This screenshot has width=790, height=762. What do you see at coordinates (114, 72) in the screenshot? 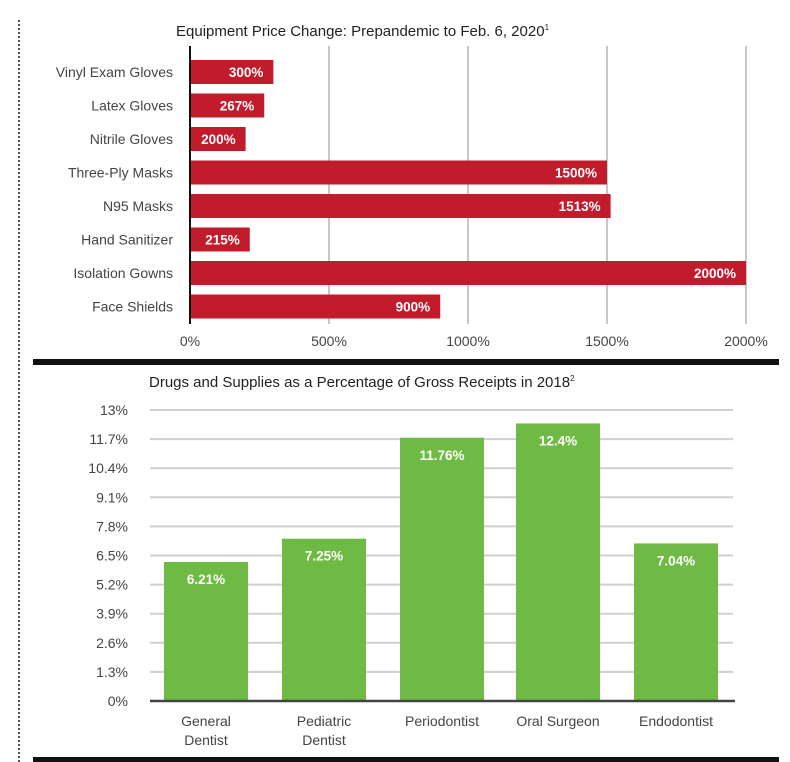
I see `chart1-category-label: Vinyl Exam Gloves` at bounding box center [114, 72].